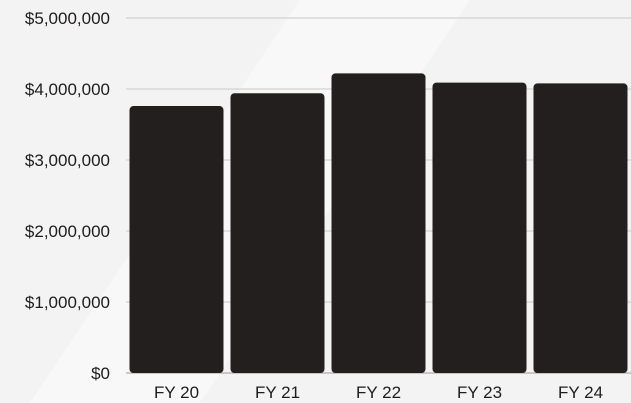 The width and height of the screenshot is (631, 403). What do you see at coordinates (67, 231) in the screenshot?
I see `y-tick-label: $2,000,000` at bounding box center [67, 231].